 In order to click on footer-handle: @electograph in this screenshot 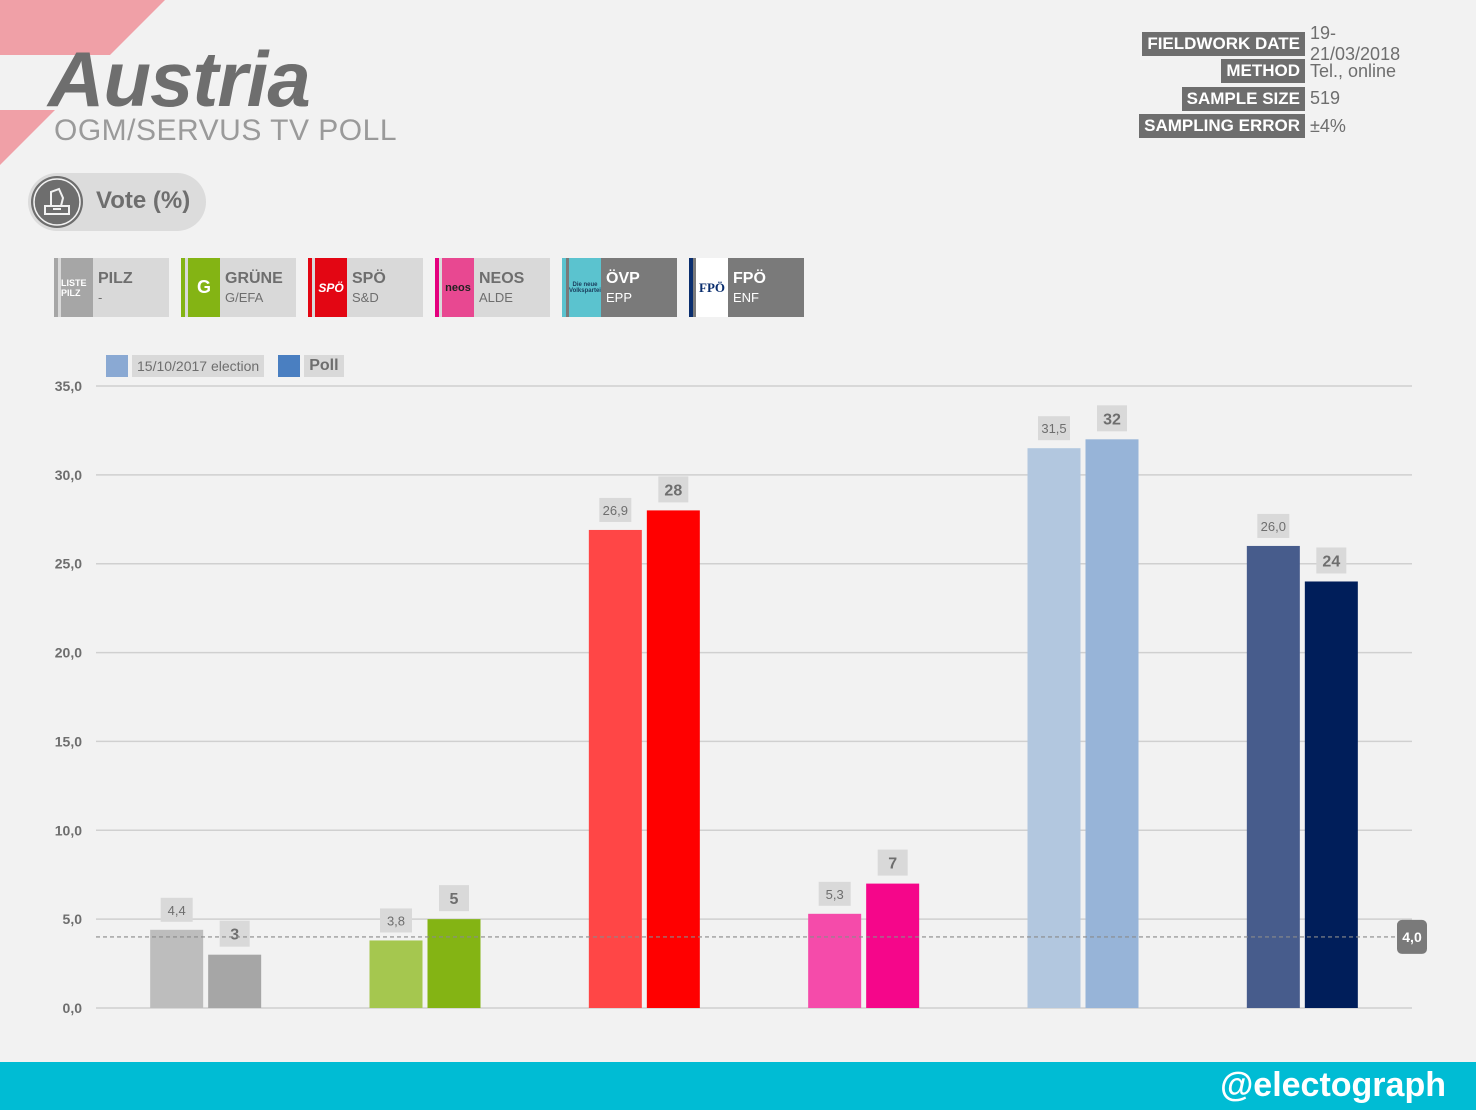, I will do `click(1333, 1085)`.